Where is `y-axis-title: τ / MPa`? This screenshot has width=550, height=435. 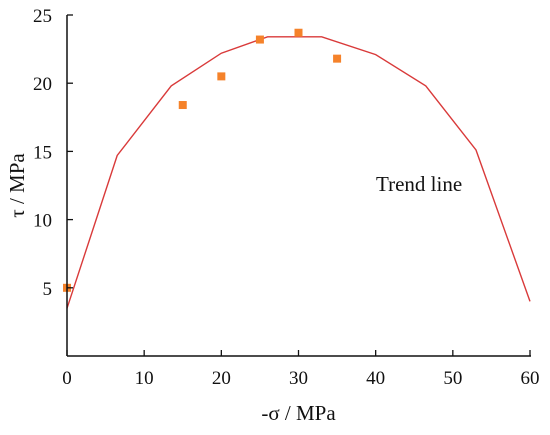 y-axis-title: τ / MPa is located at coordinates (17, 185).